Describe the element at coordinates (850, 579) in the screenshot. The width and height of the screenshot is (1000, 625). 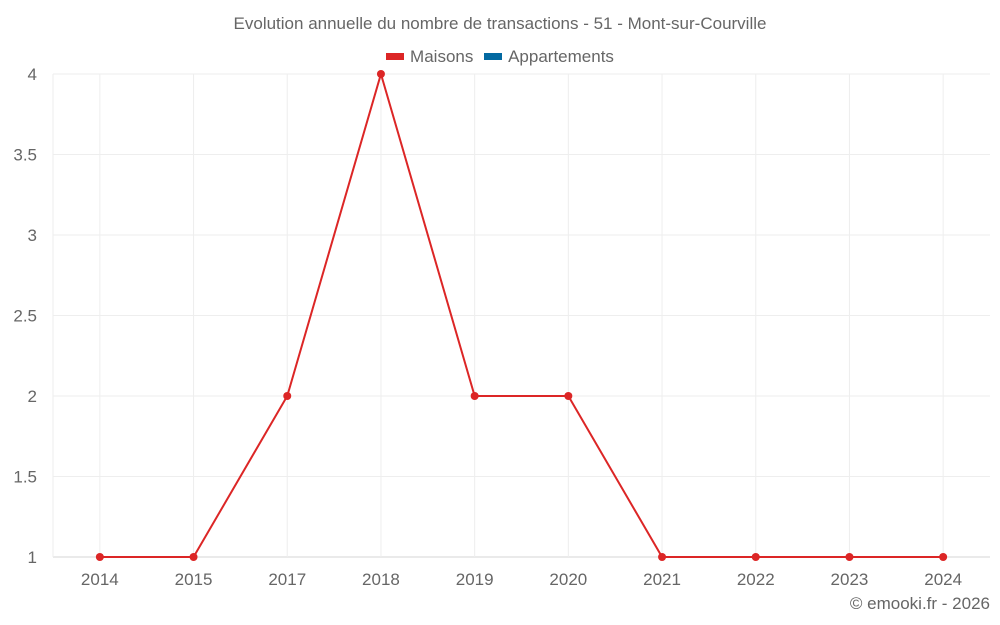
I see `x-tick-label: 2023` at that location.